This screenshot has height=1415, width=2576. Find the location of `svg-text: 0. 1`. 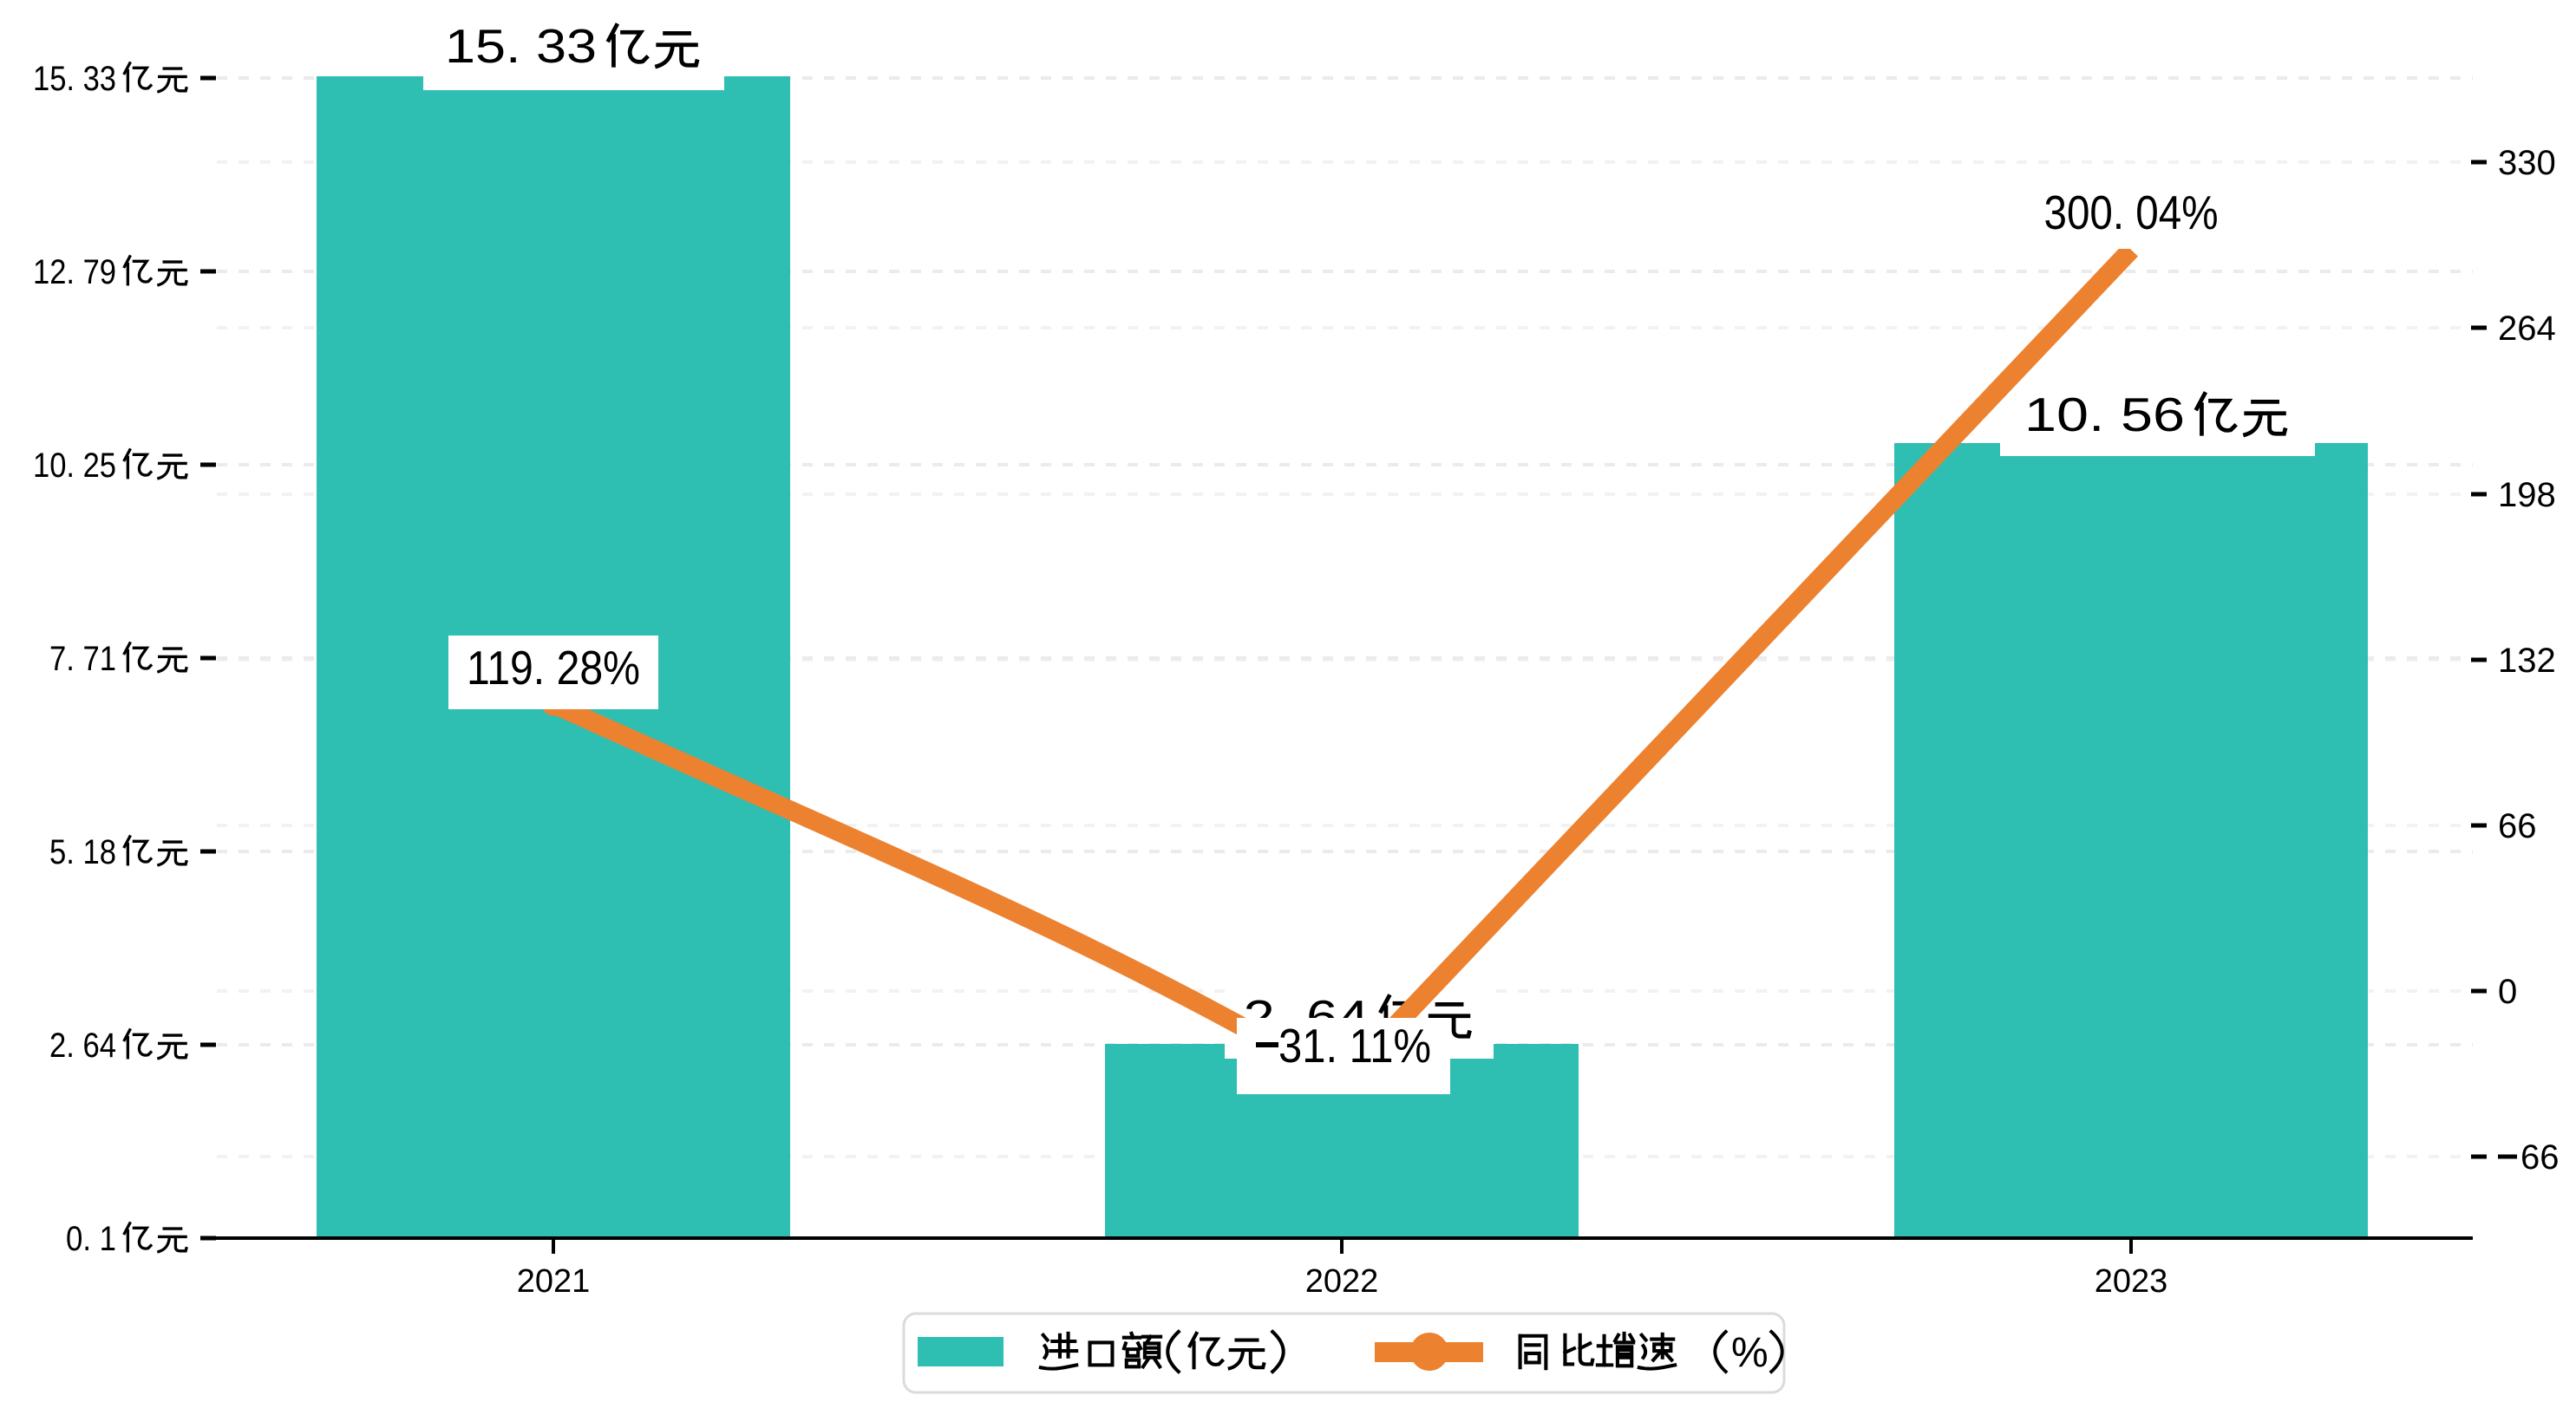

svg-text: 0. 1 is located at coordinates (91, 1239).